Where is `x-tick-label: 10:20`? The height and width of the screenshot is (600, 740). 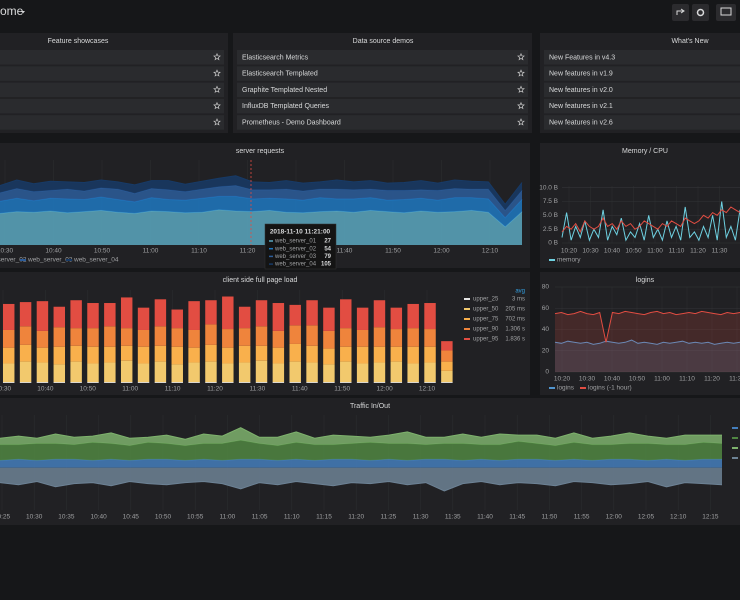
x-tick-label: 10:20 is located at coordinates (569, 251).